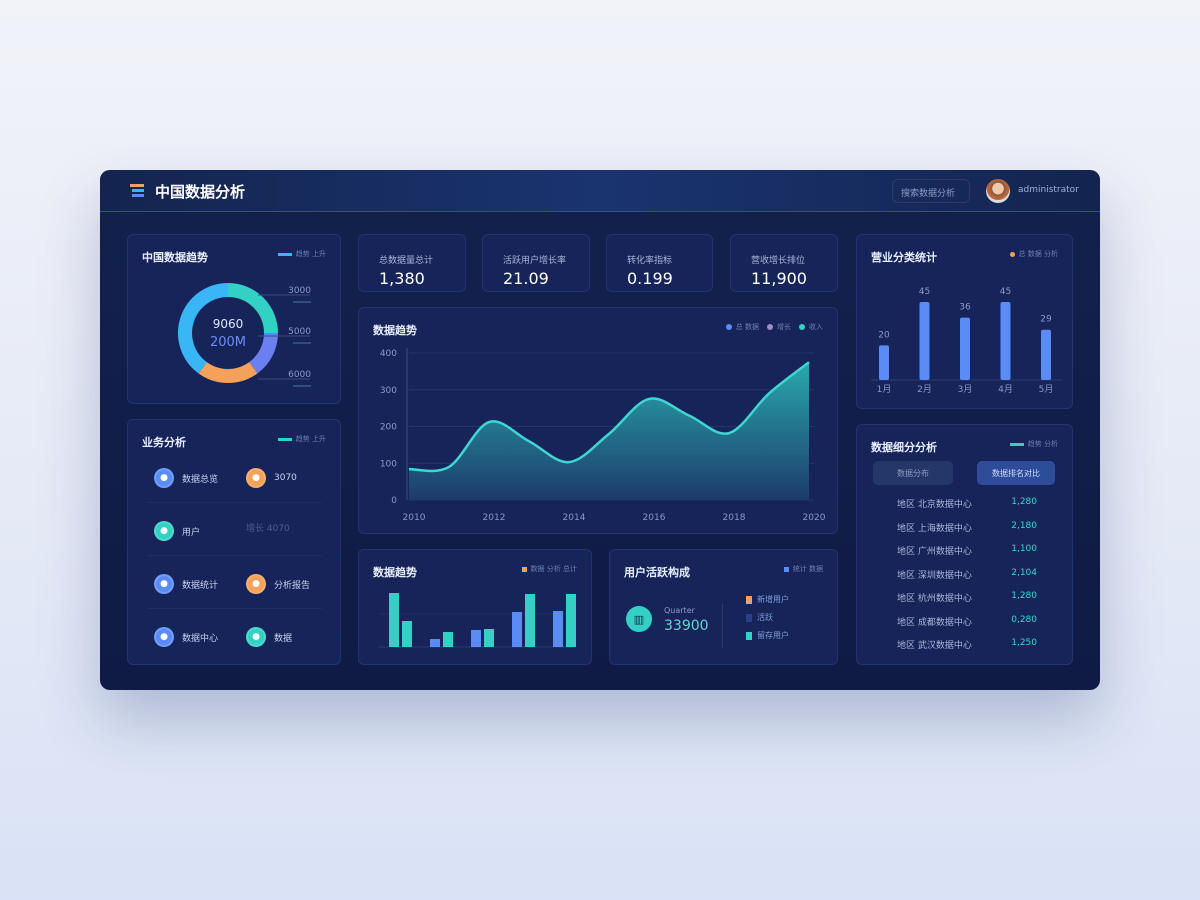  Describe the element at coordinates (256, 478) in the screenshot. I see `bag-icon: ●` at that location.